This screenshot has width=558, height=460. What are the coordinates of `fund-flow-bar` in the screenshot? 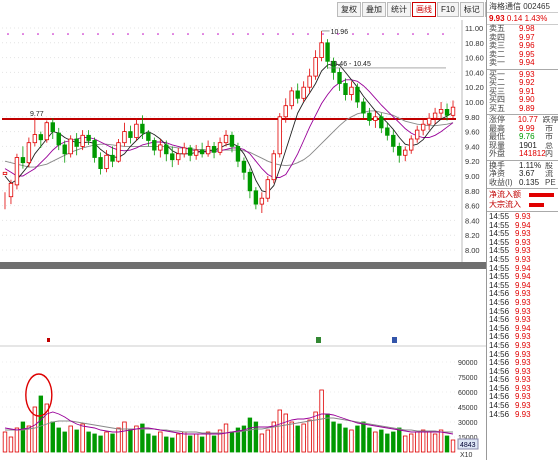 It's located at (542, 195).